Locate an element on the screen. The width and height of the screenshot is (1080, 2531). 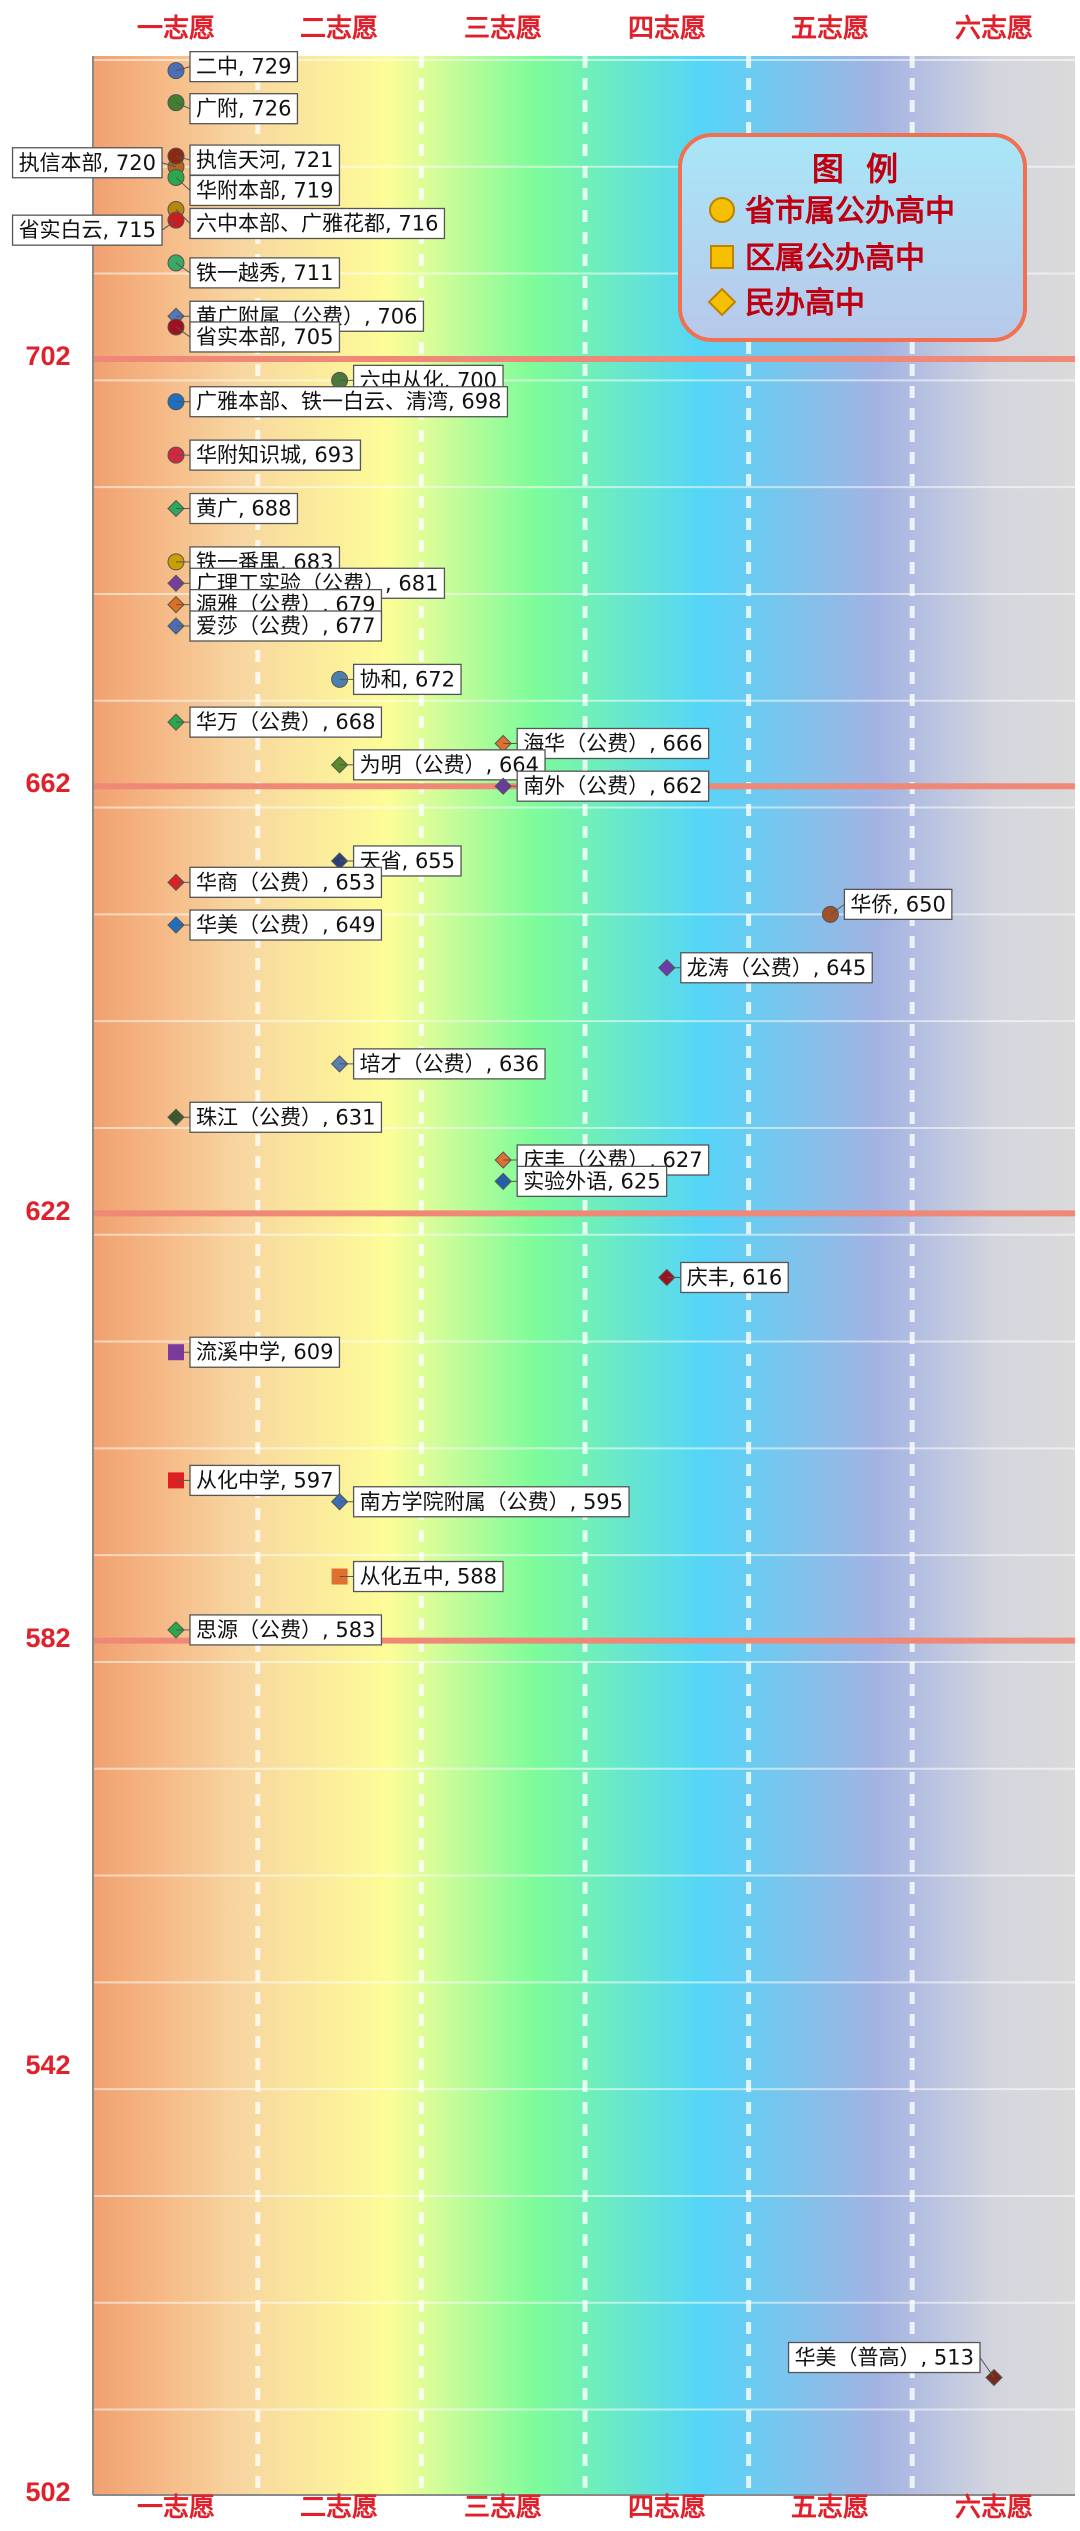
data-point: 庆丰, 616 is located at coordinates (723, 1277).